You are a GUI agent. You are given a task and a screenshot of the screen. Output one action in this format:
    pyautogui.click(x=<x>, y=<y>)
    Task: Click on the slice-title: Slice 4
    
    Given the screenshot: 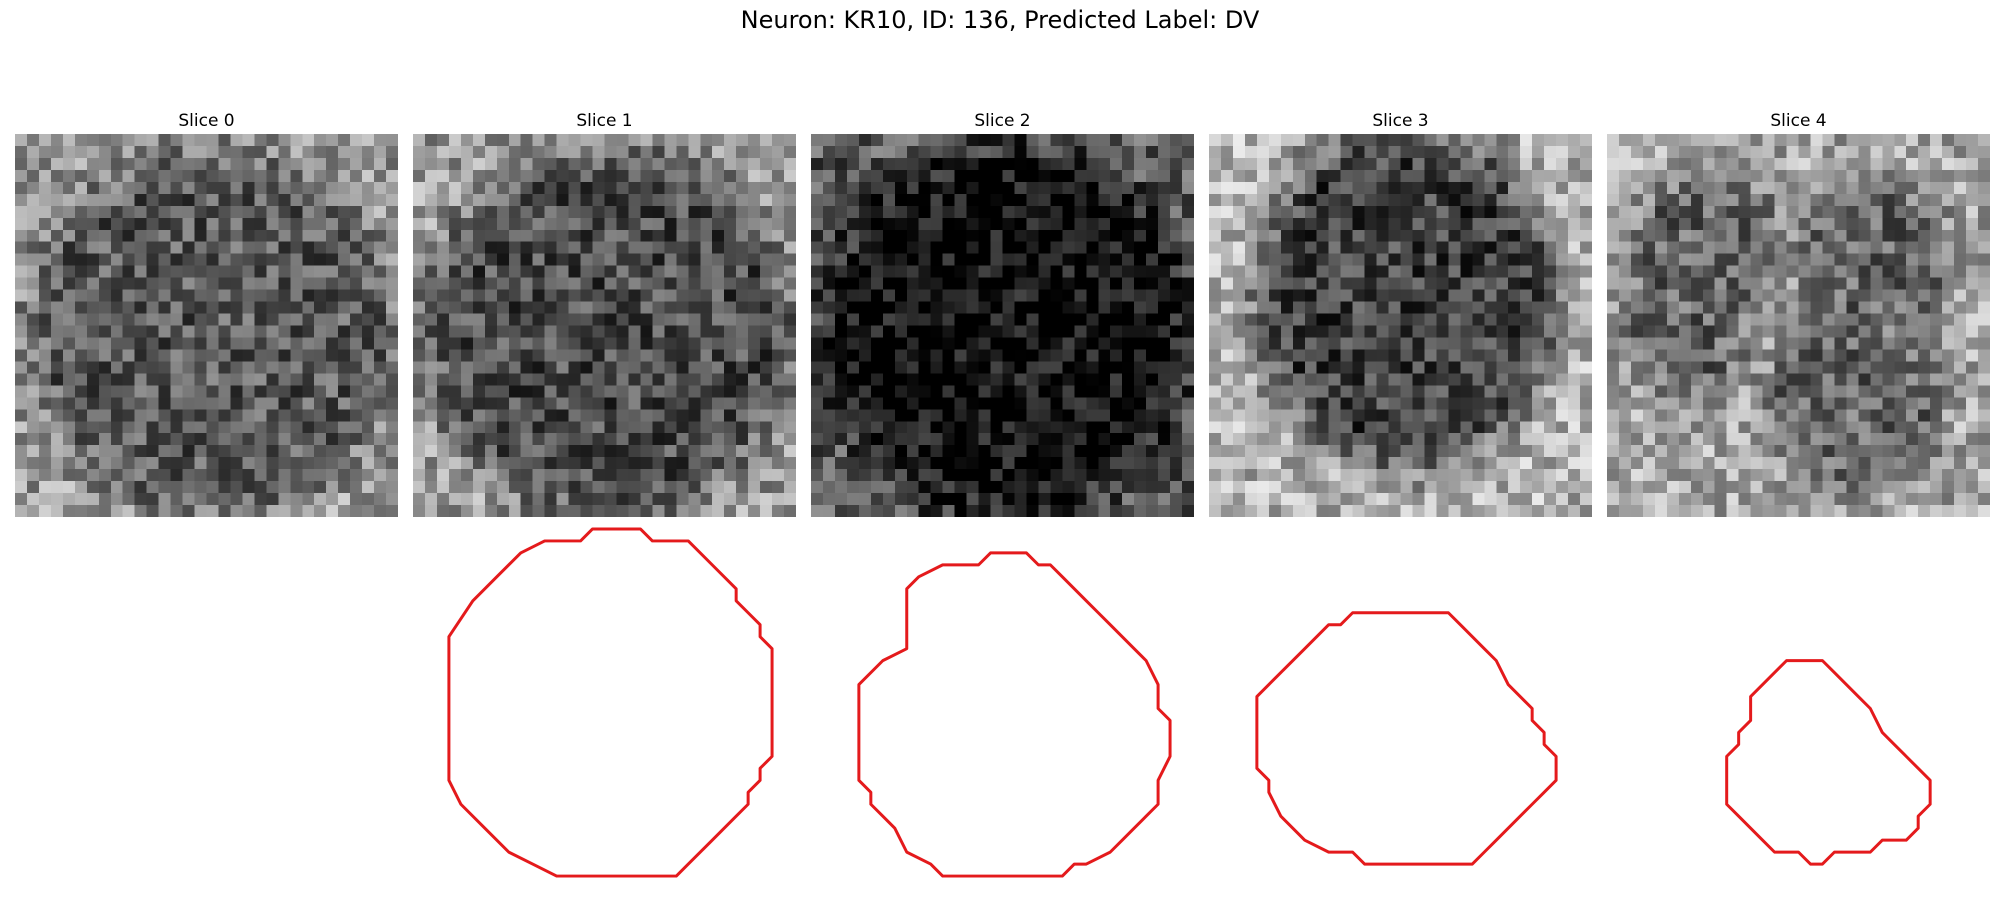 What is the action you would take?
    pyautogui.click(x=1798, y=121)
    